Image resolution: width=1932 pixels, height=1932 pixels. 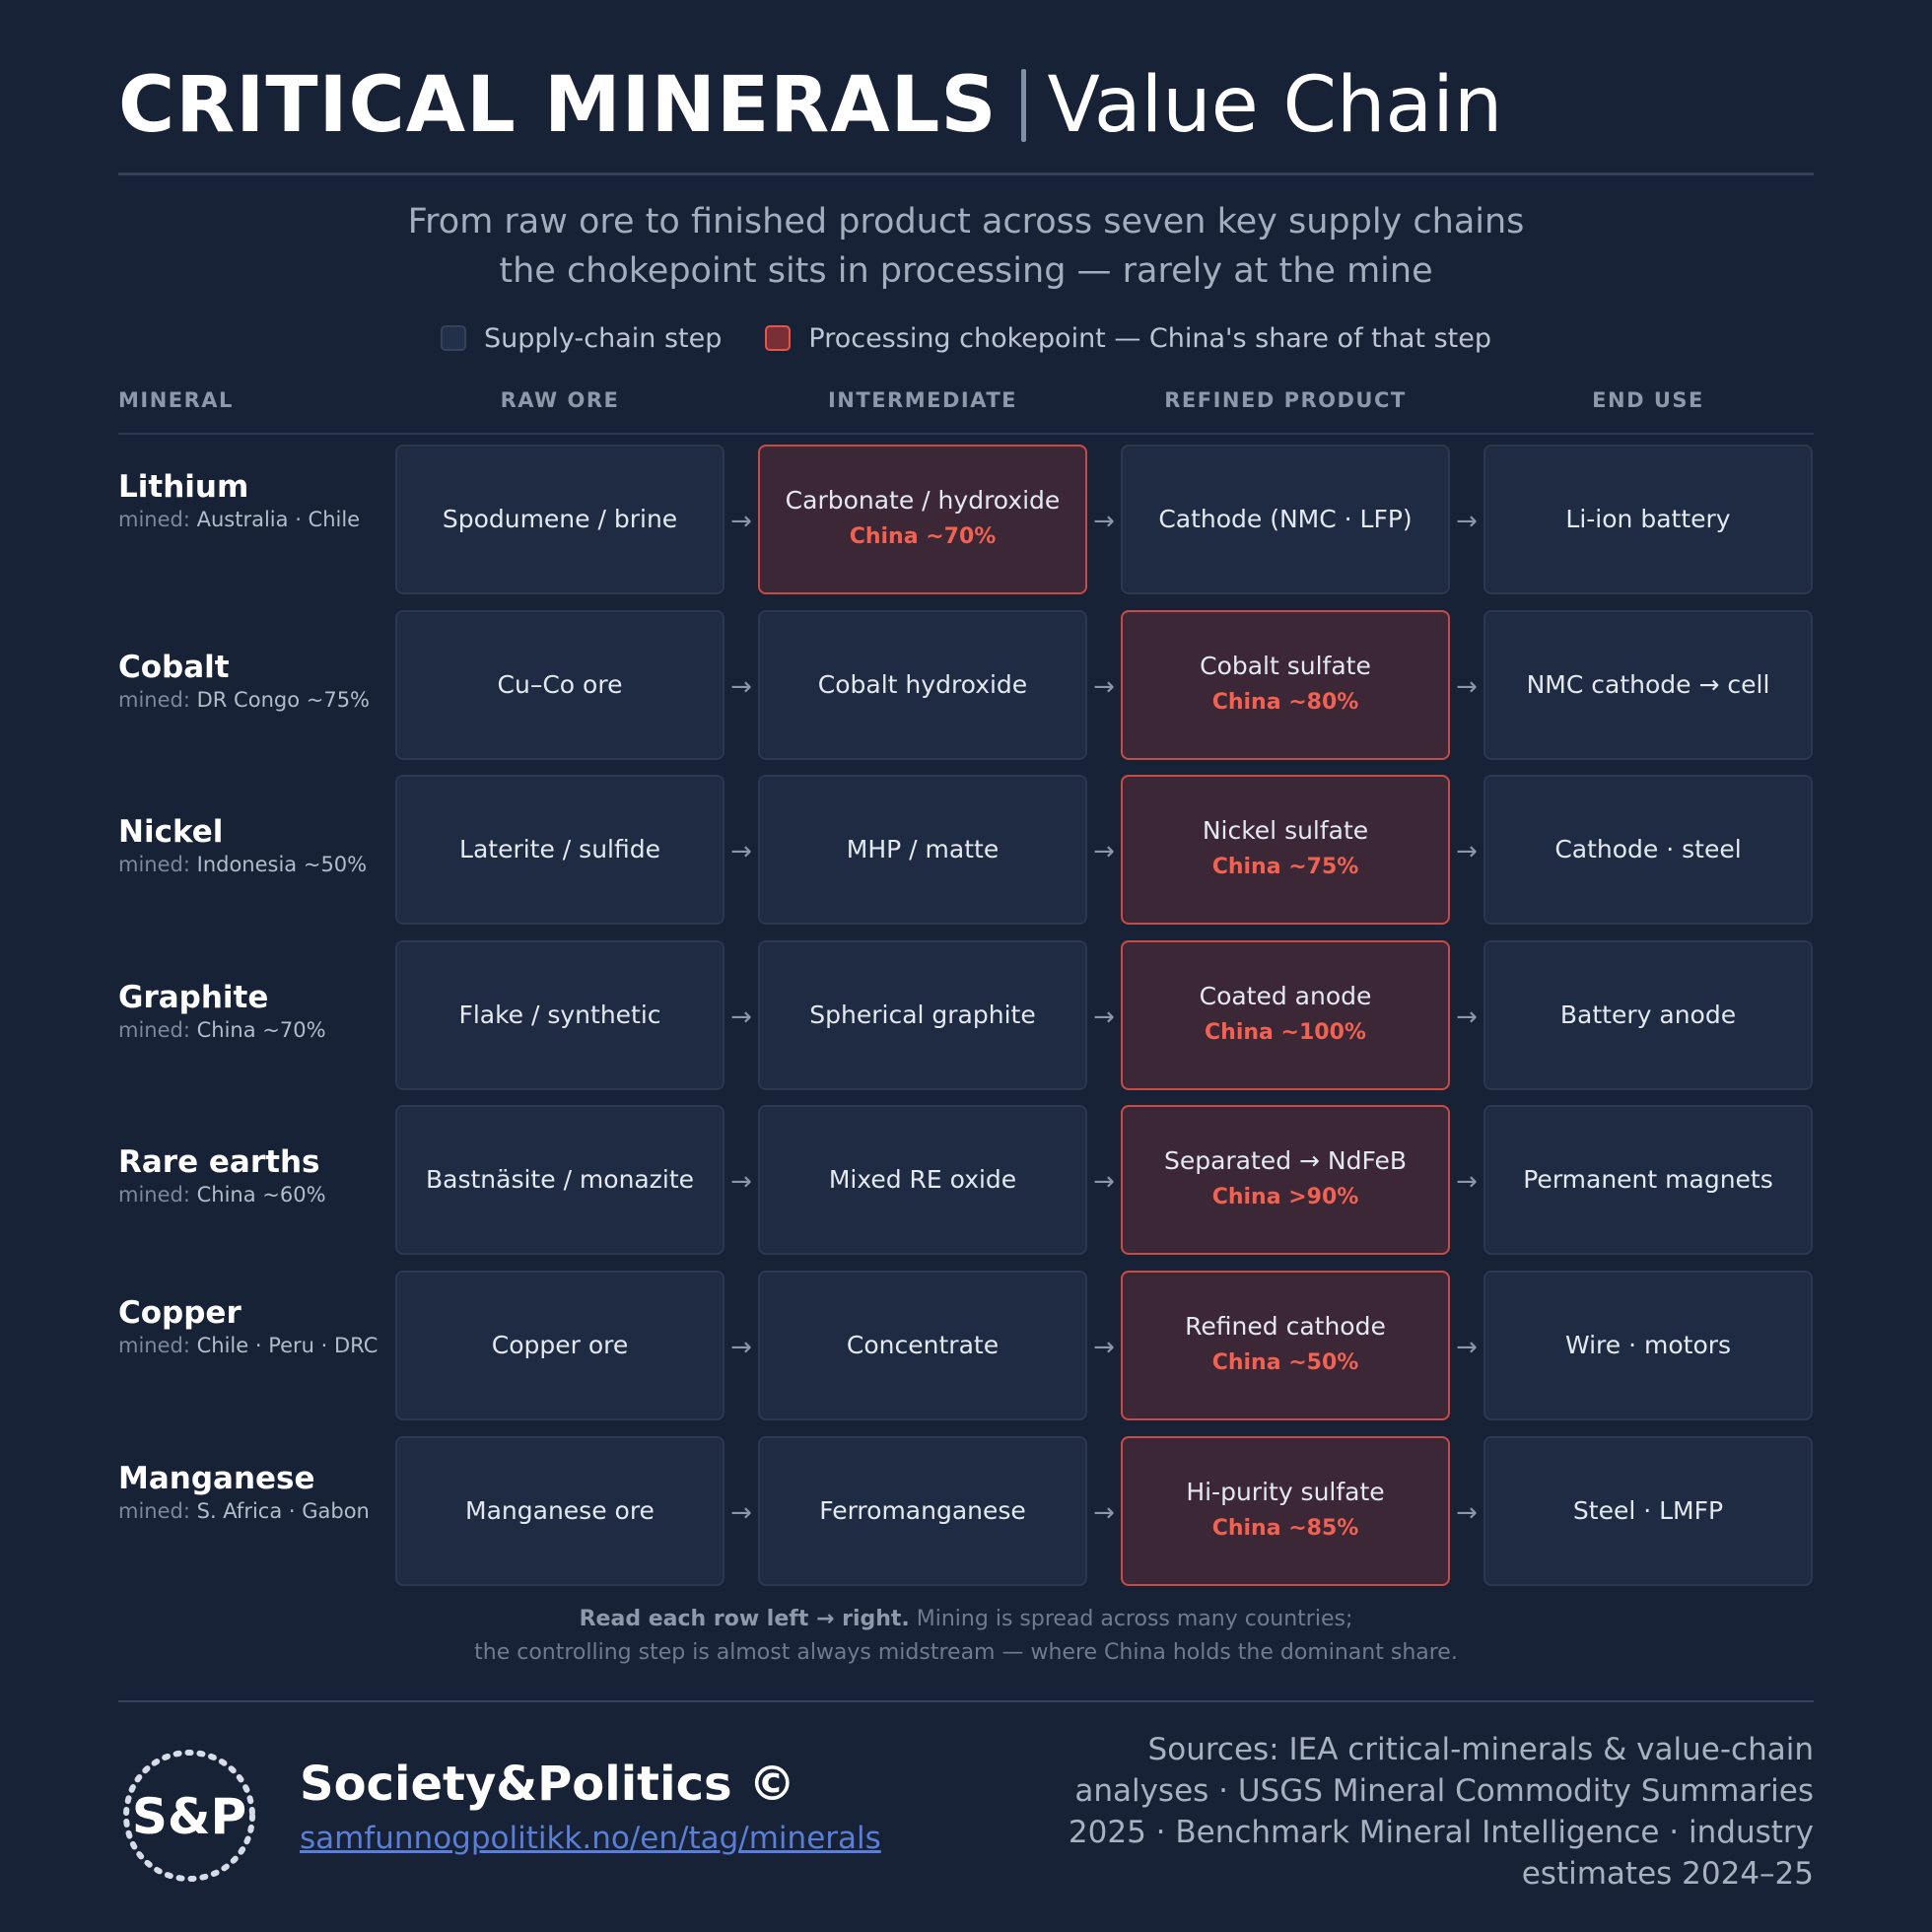 I want to click on supply-chain-step: Ferromanganese, so click(x=923, y=1511).